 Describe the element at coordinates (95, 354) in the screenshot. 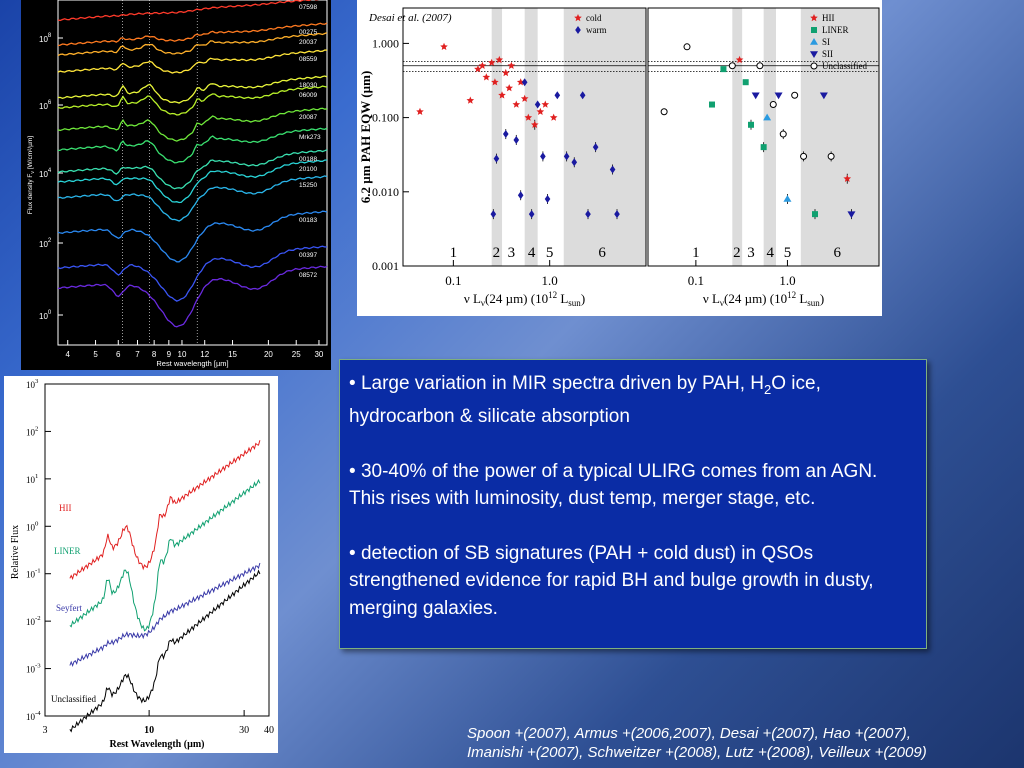

I see `spectra-xtick-label: 5` at that location.